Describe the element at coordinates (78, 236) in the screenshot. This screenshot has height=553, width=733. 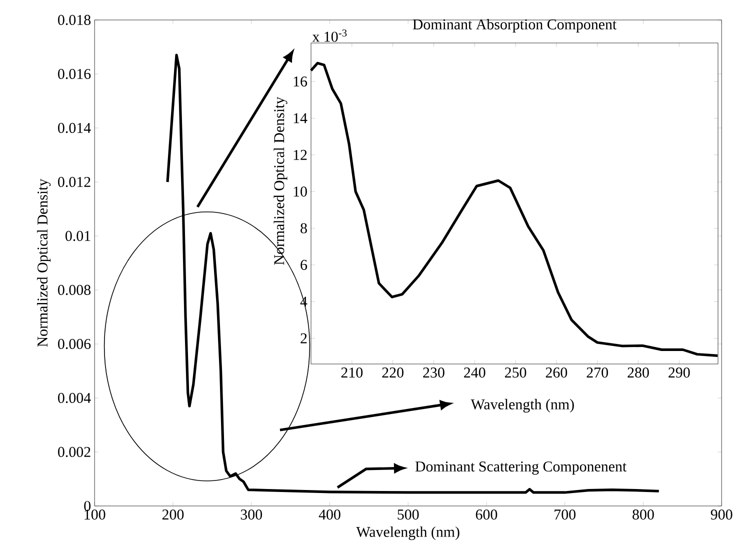
I see `y-tick-label: 0.01` at that location.